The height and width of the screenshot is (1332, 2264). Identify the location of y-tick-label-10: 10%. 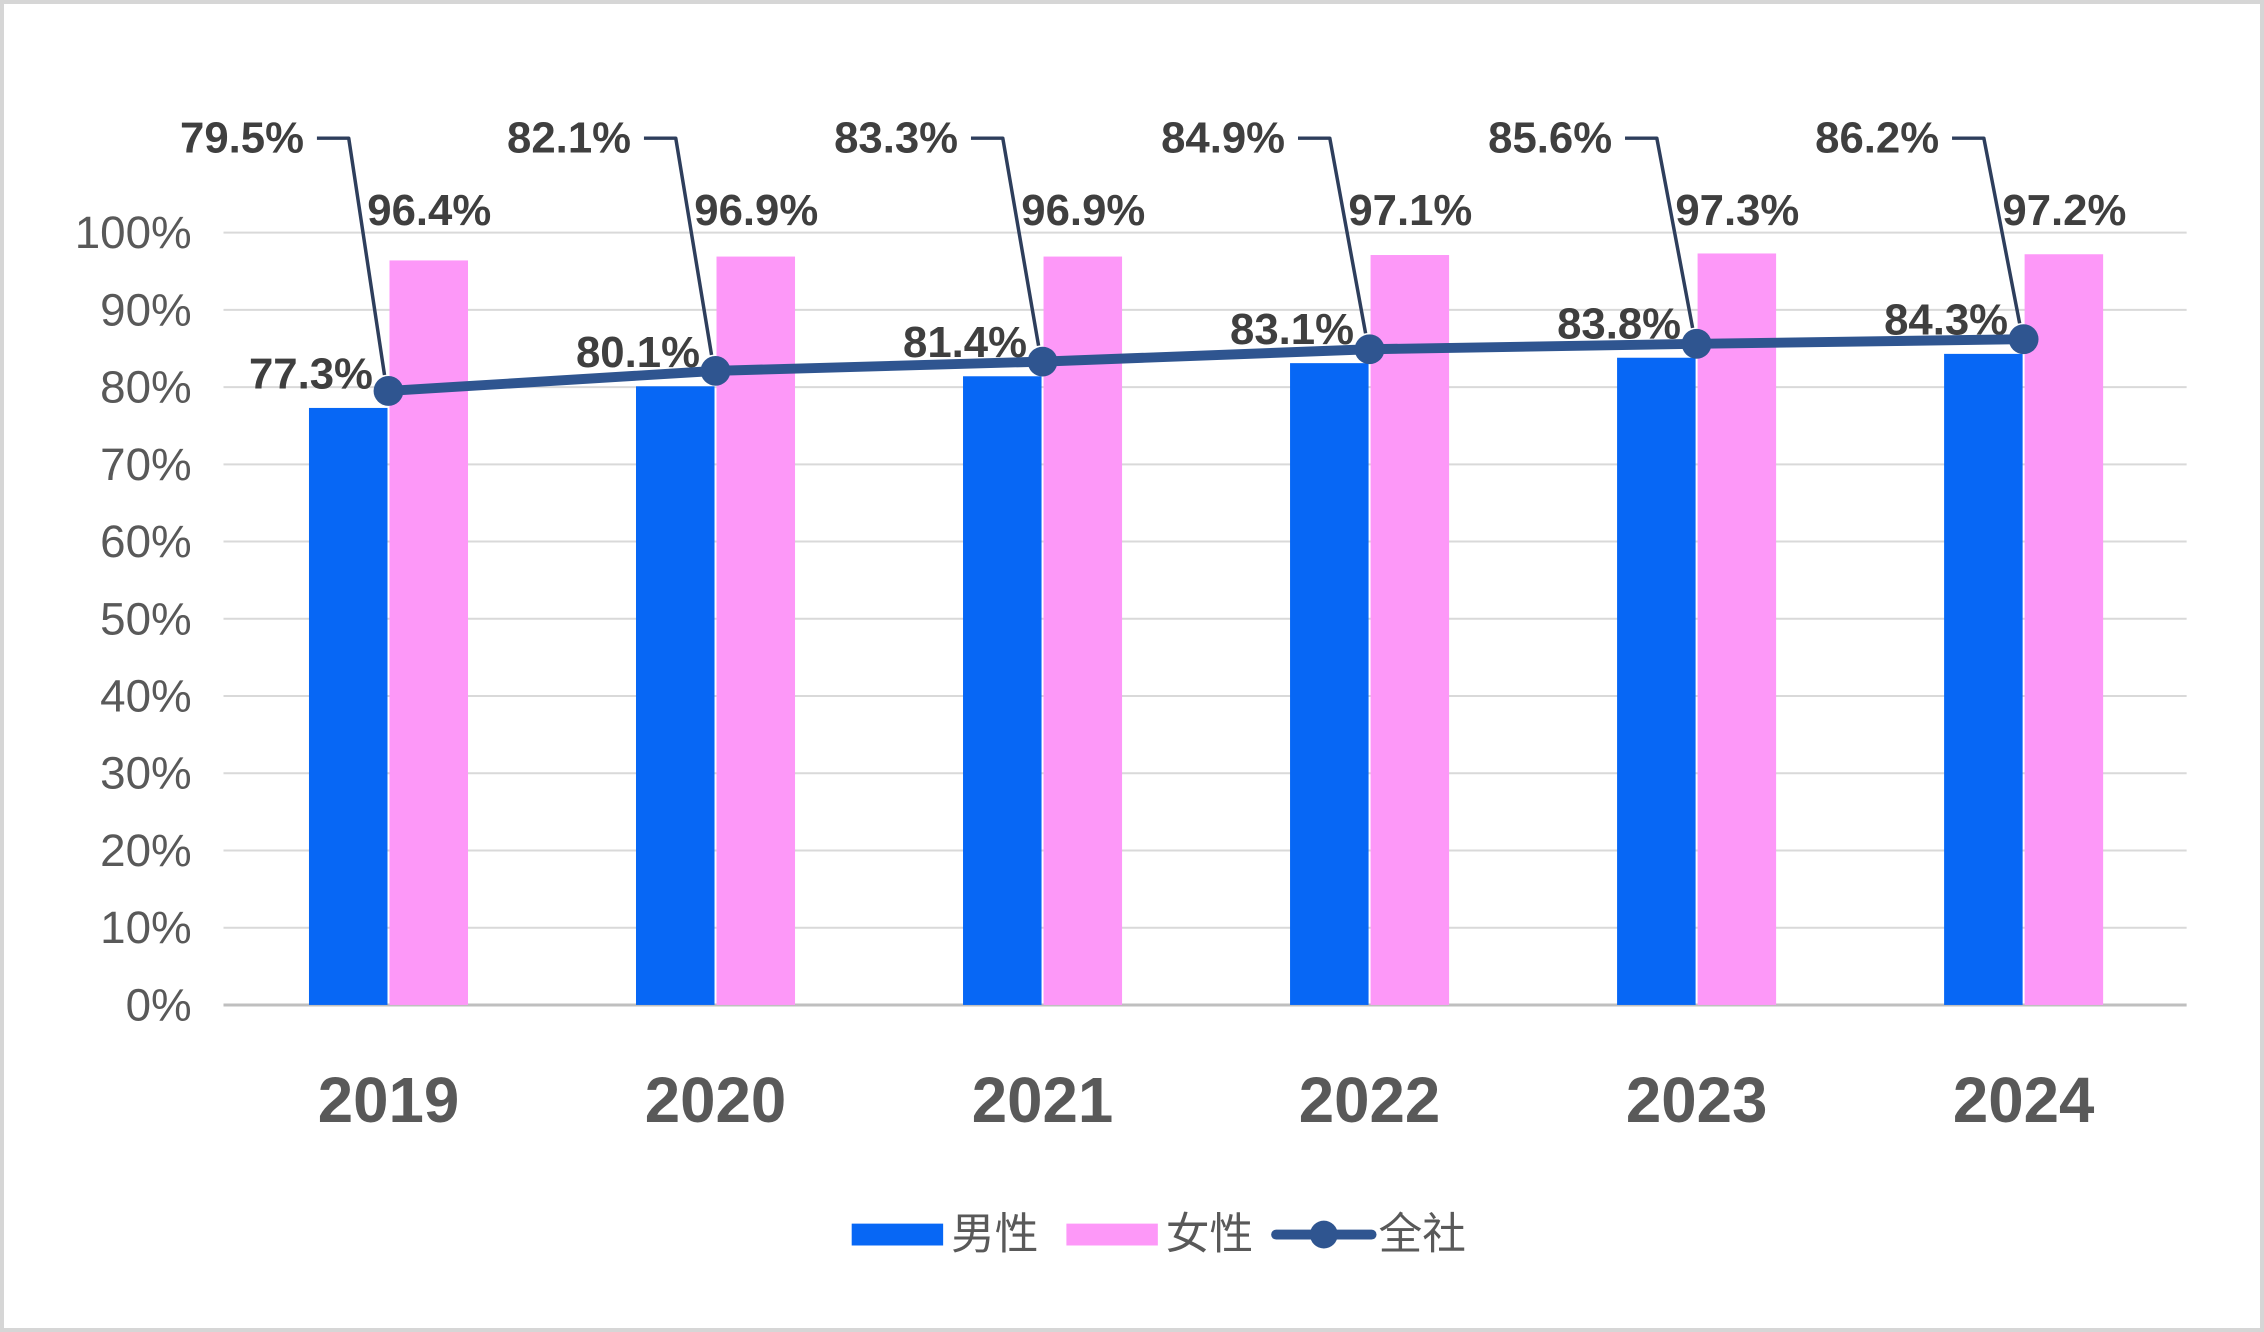
(146, 927).